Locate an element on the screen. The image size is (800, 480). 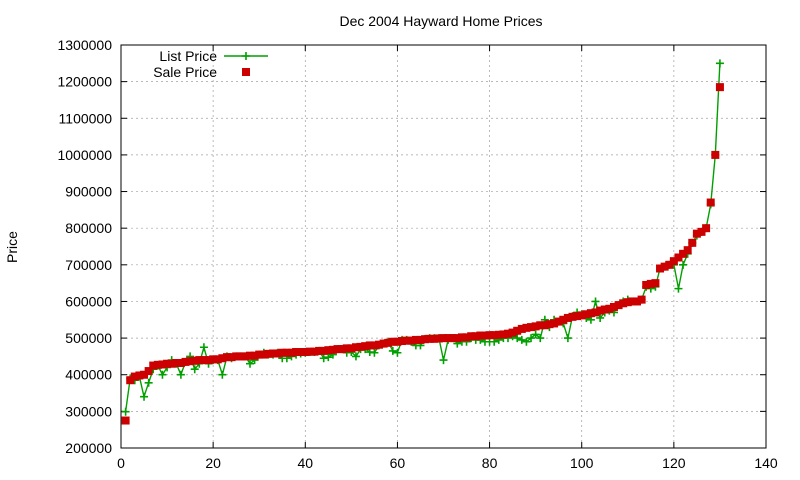
x-tick-label: 140 is located at coordinates (766, 463).